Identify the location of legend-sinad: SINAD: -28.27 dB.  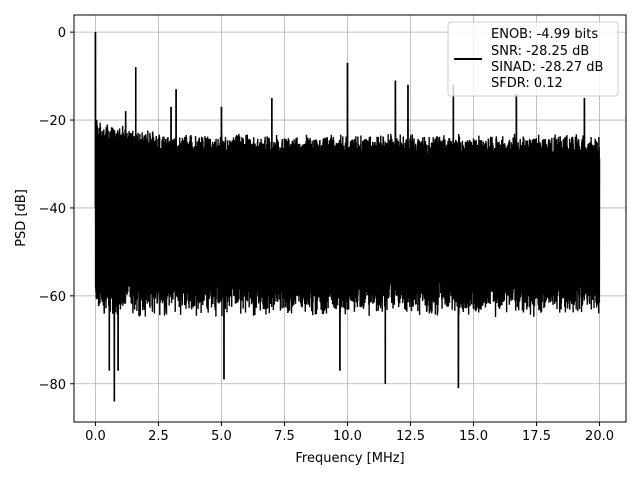
(547, 67).